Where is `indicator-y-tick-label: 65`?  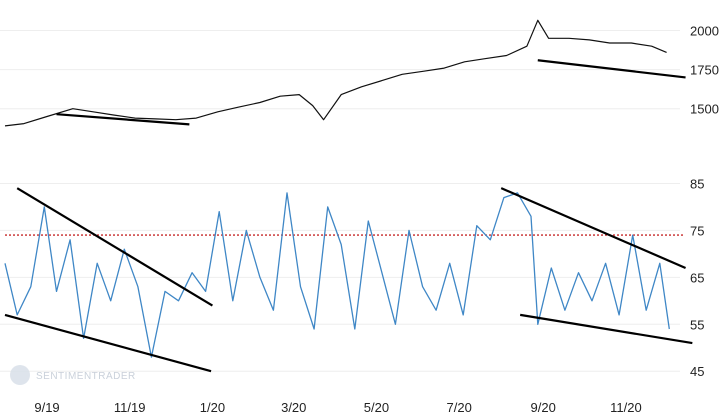 indicator-y-tick-label: 65 is located at coordinates (697, 277).